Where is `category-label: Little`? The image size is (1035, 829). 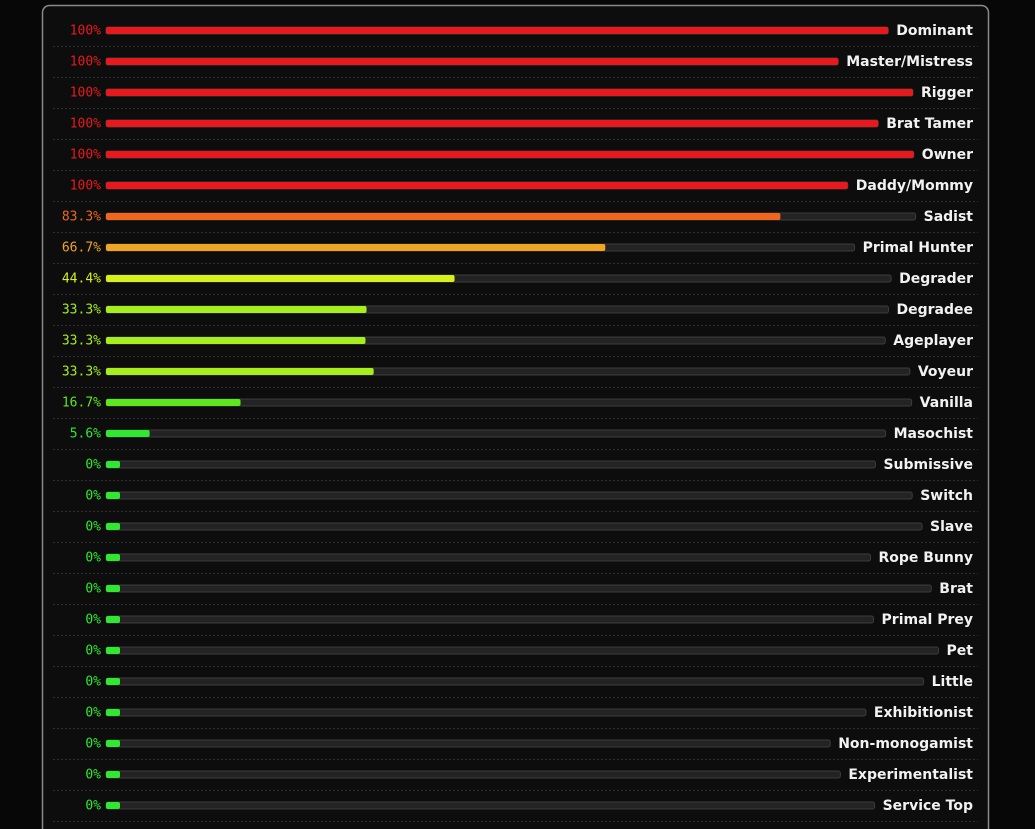
category-label: Little is located at coordinates (952, 682).